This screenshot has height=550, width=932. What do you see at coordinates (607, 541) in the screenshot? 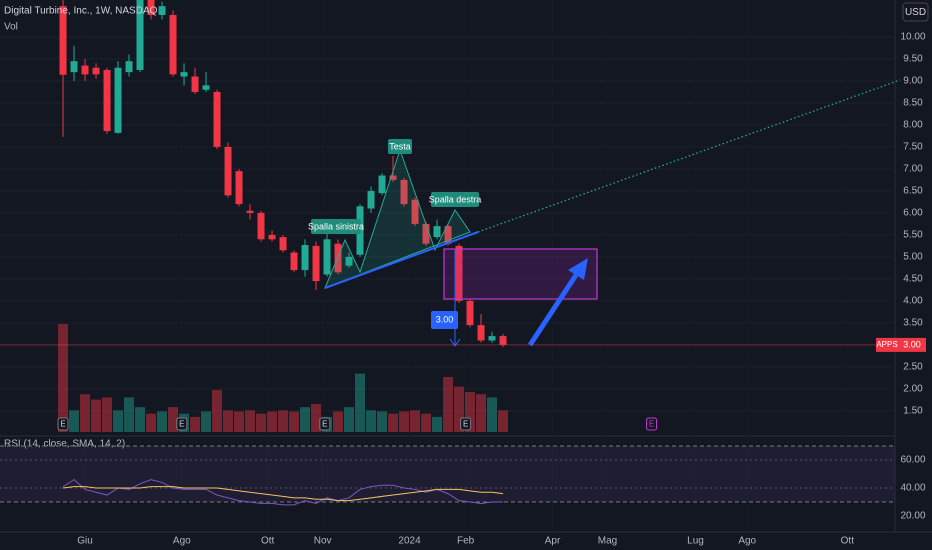
I see `x-tick-label: Mag` at bounding box center [607, 541].